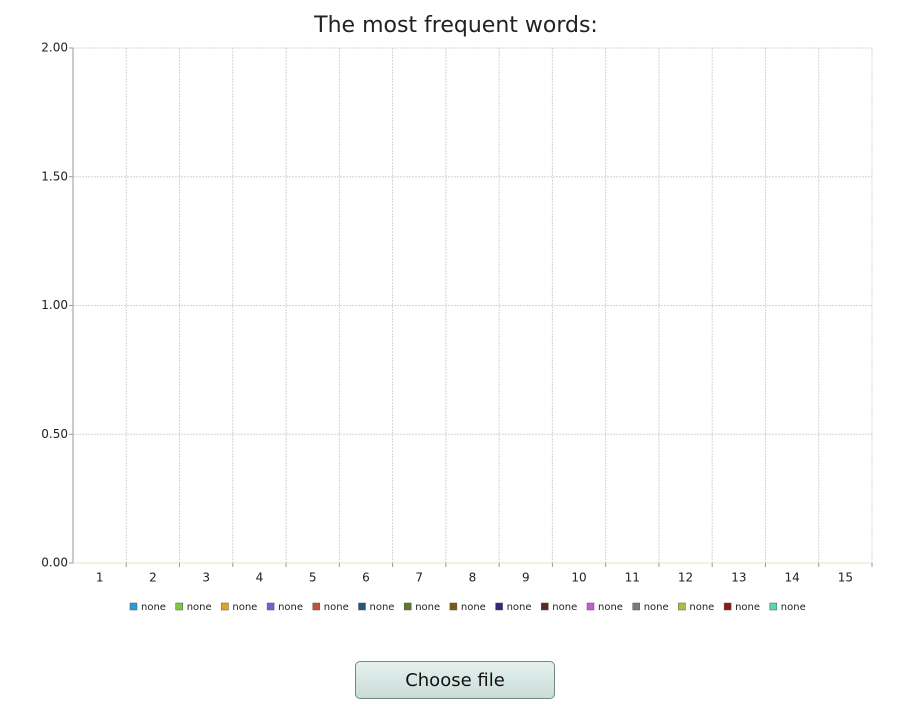 This screenshot has width=912, height=712. I want to click on y-tick-label: 0.00, so click(54, 563).